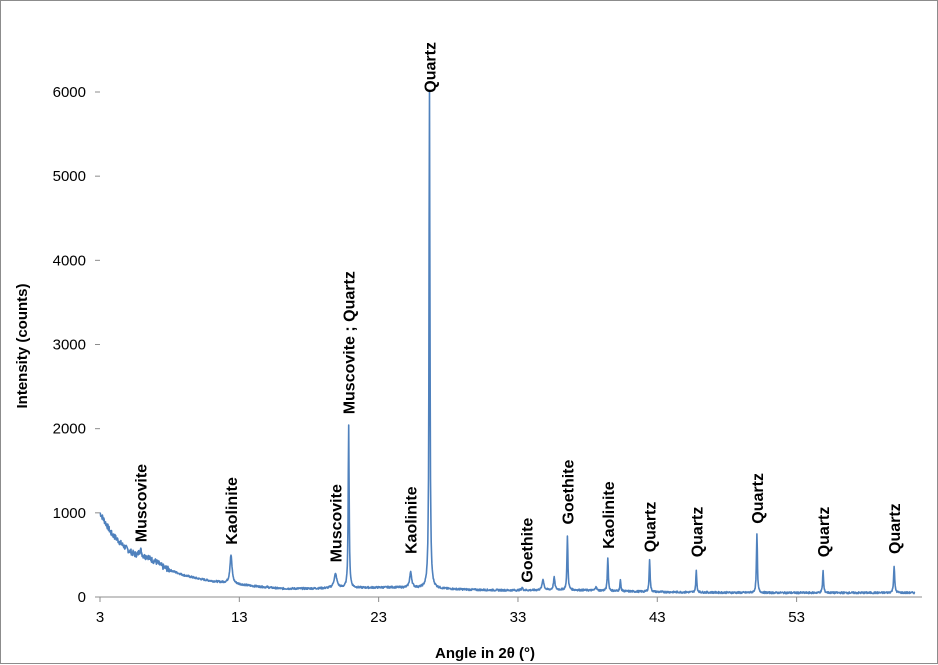  Describe the element at coordinates (518, 617) in the screenshot. I see `x-tick-label: 33` at that location.